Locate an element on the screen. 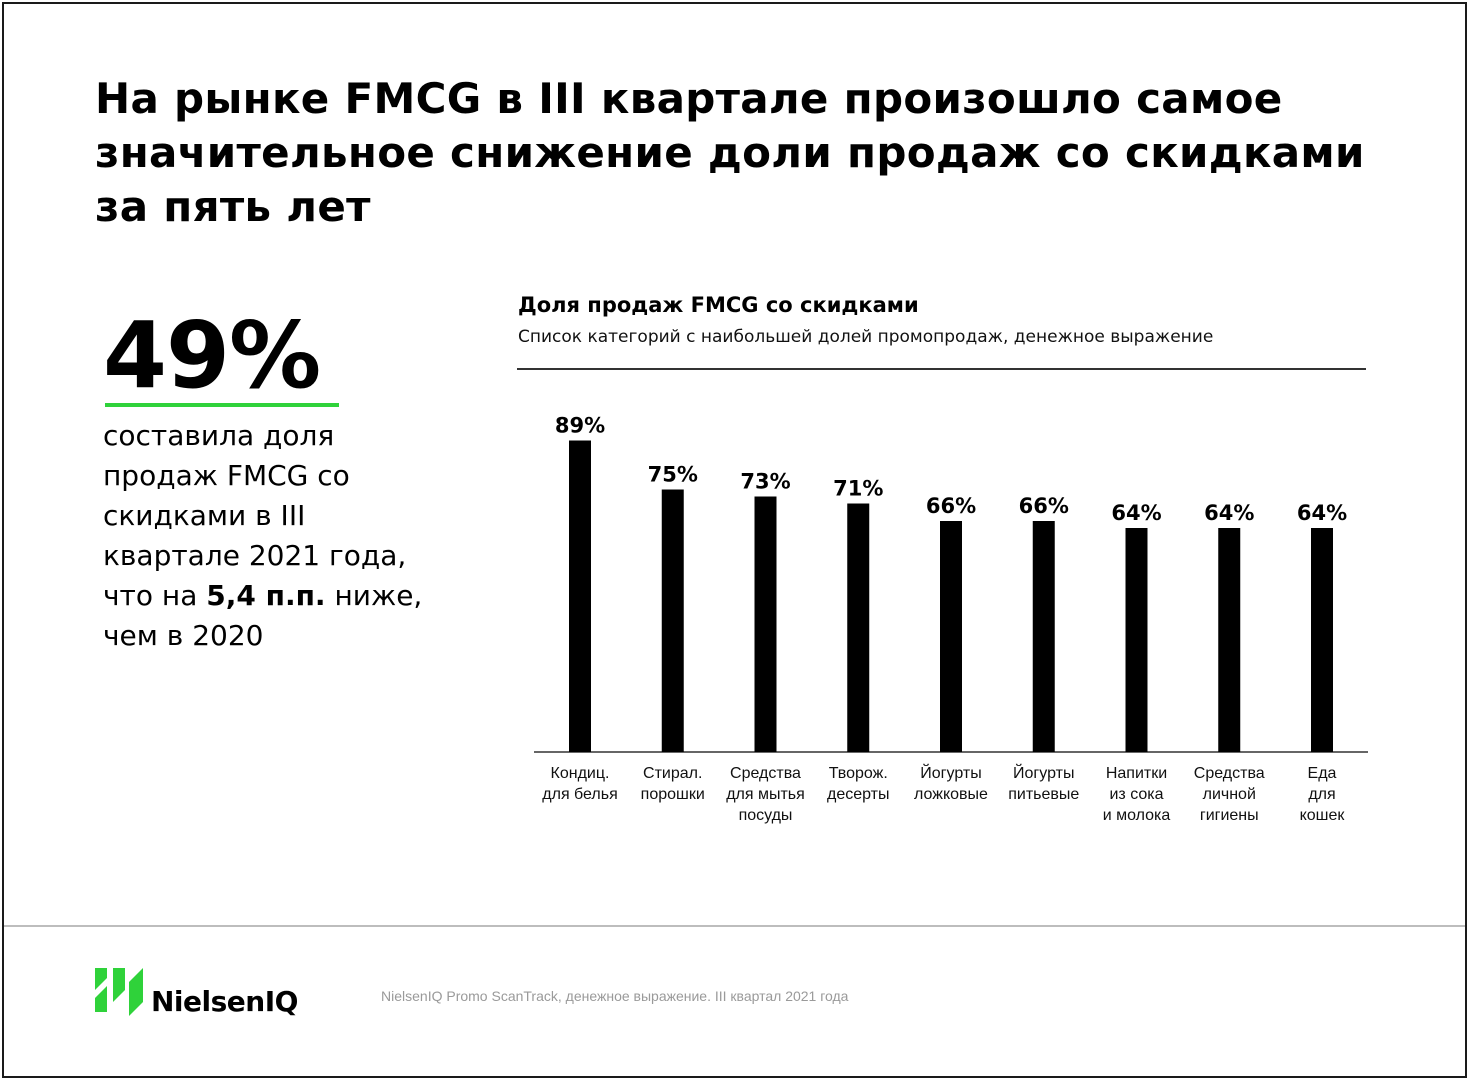 The width and height of the screenshot is (1469, 1080). category-label-line: для is located at coordinates (1322, 794).